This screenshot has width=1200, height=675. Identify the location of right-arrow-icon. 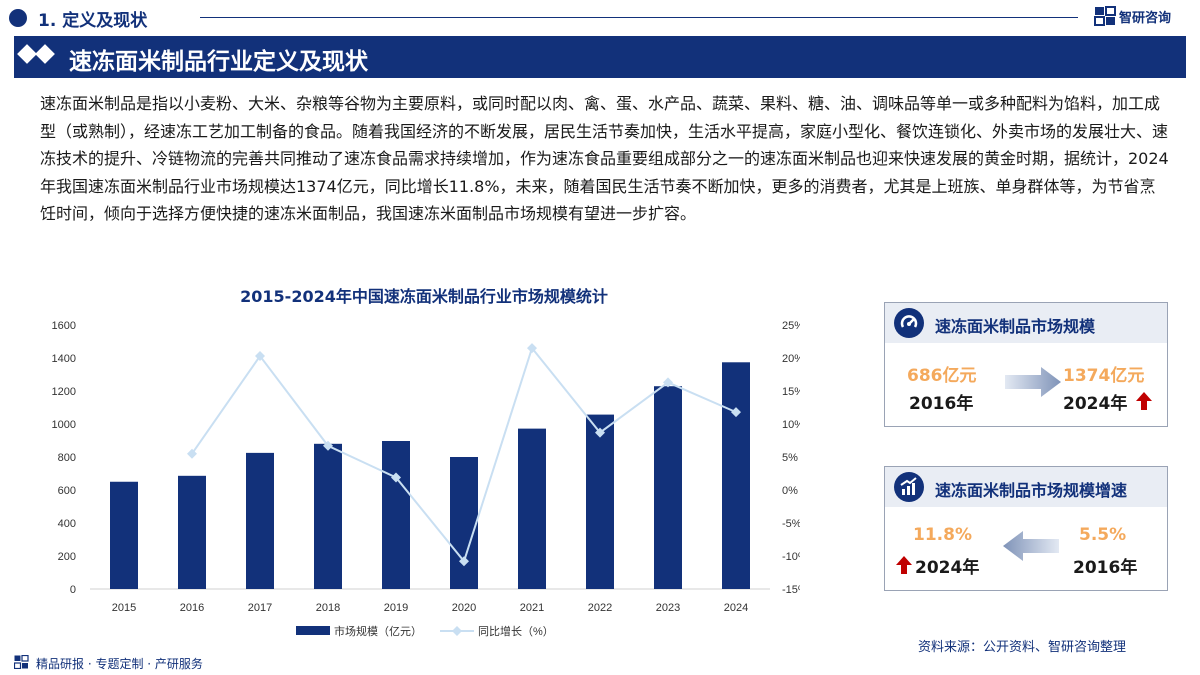
(1033, 382).